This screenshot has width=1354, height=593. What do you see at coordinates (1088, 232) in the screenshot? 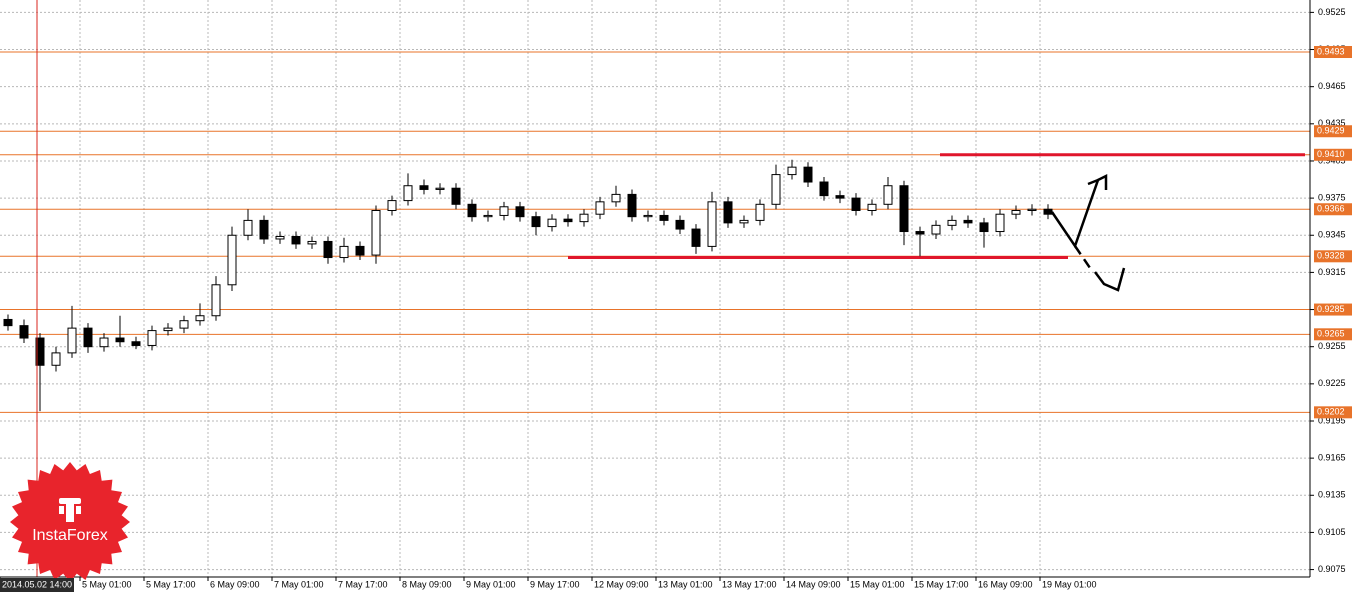
I see `forecast-arrows` at bounding box center [1088, 232].